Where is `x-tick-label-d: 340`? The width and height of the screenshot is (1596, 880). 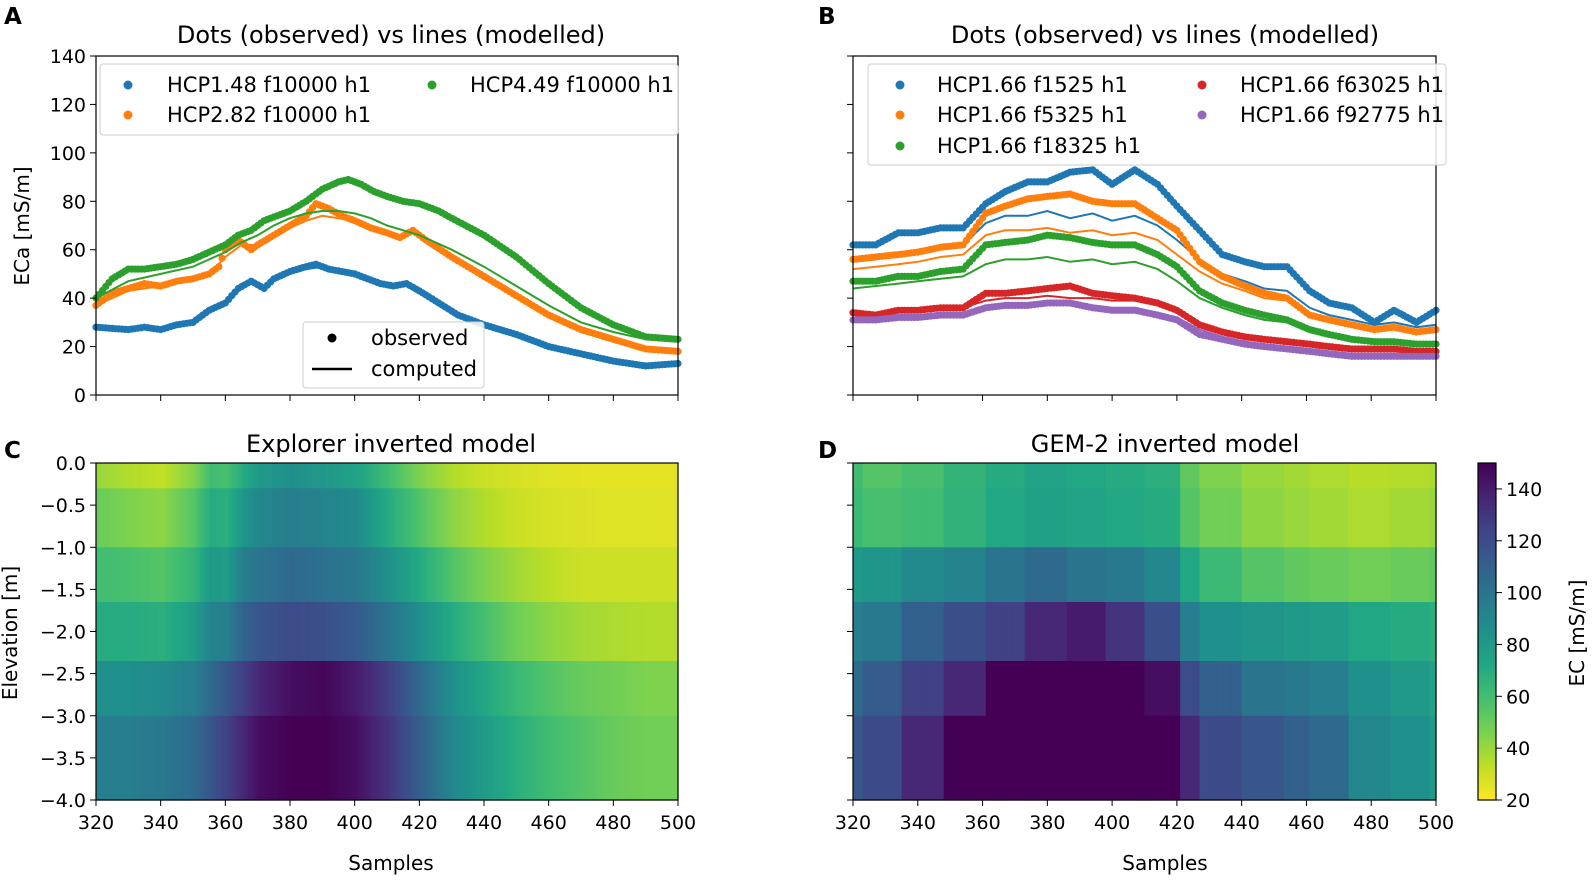
x-tick-label-d: 340 is located at coordinates (918, 823).